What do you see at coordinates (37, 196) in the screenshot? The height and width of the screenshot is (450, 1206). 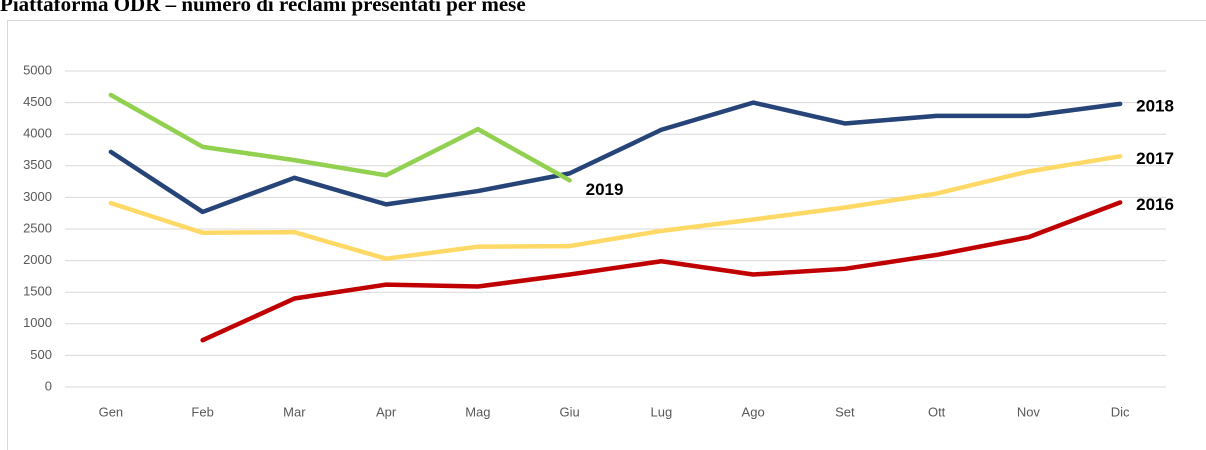 I see `y-tick-label: 3000` at bounding box center [37, 196].